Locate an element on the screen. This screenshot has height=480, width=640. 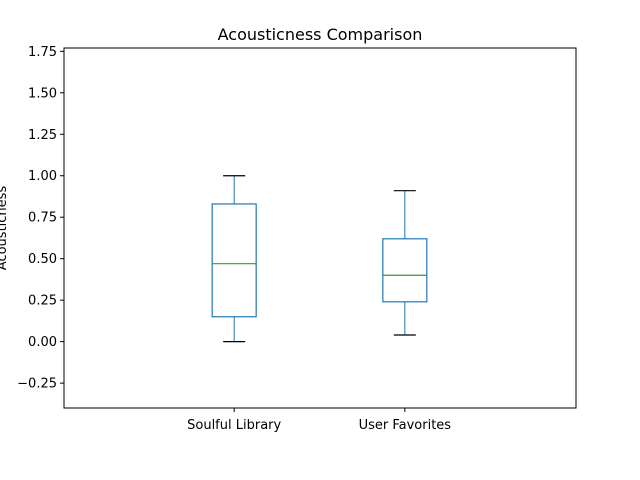
y-tick-label: 0.25 is located at coordinates (42, 301).